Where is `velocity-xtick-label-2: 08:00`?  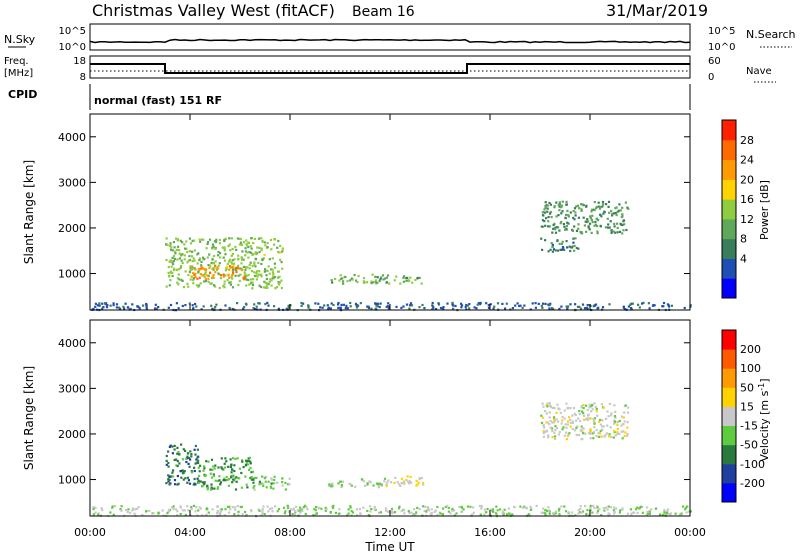 velocity-xtick-label-2: 08:00 is located at coordinates (290, 532).